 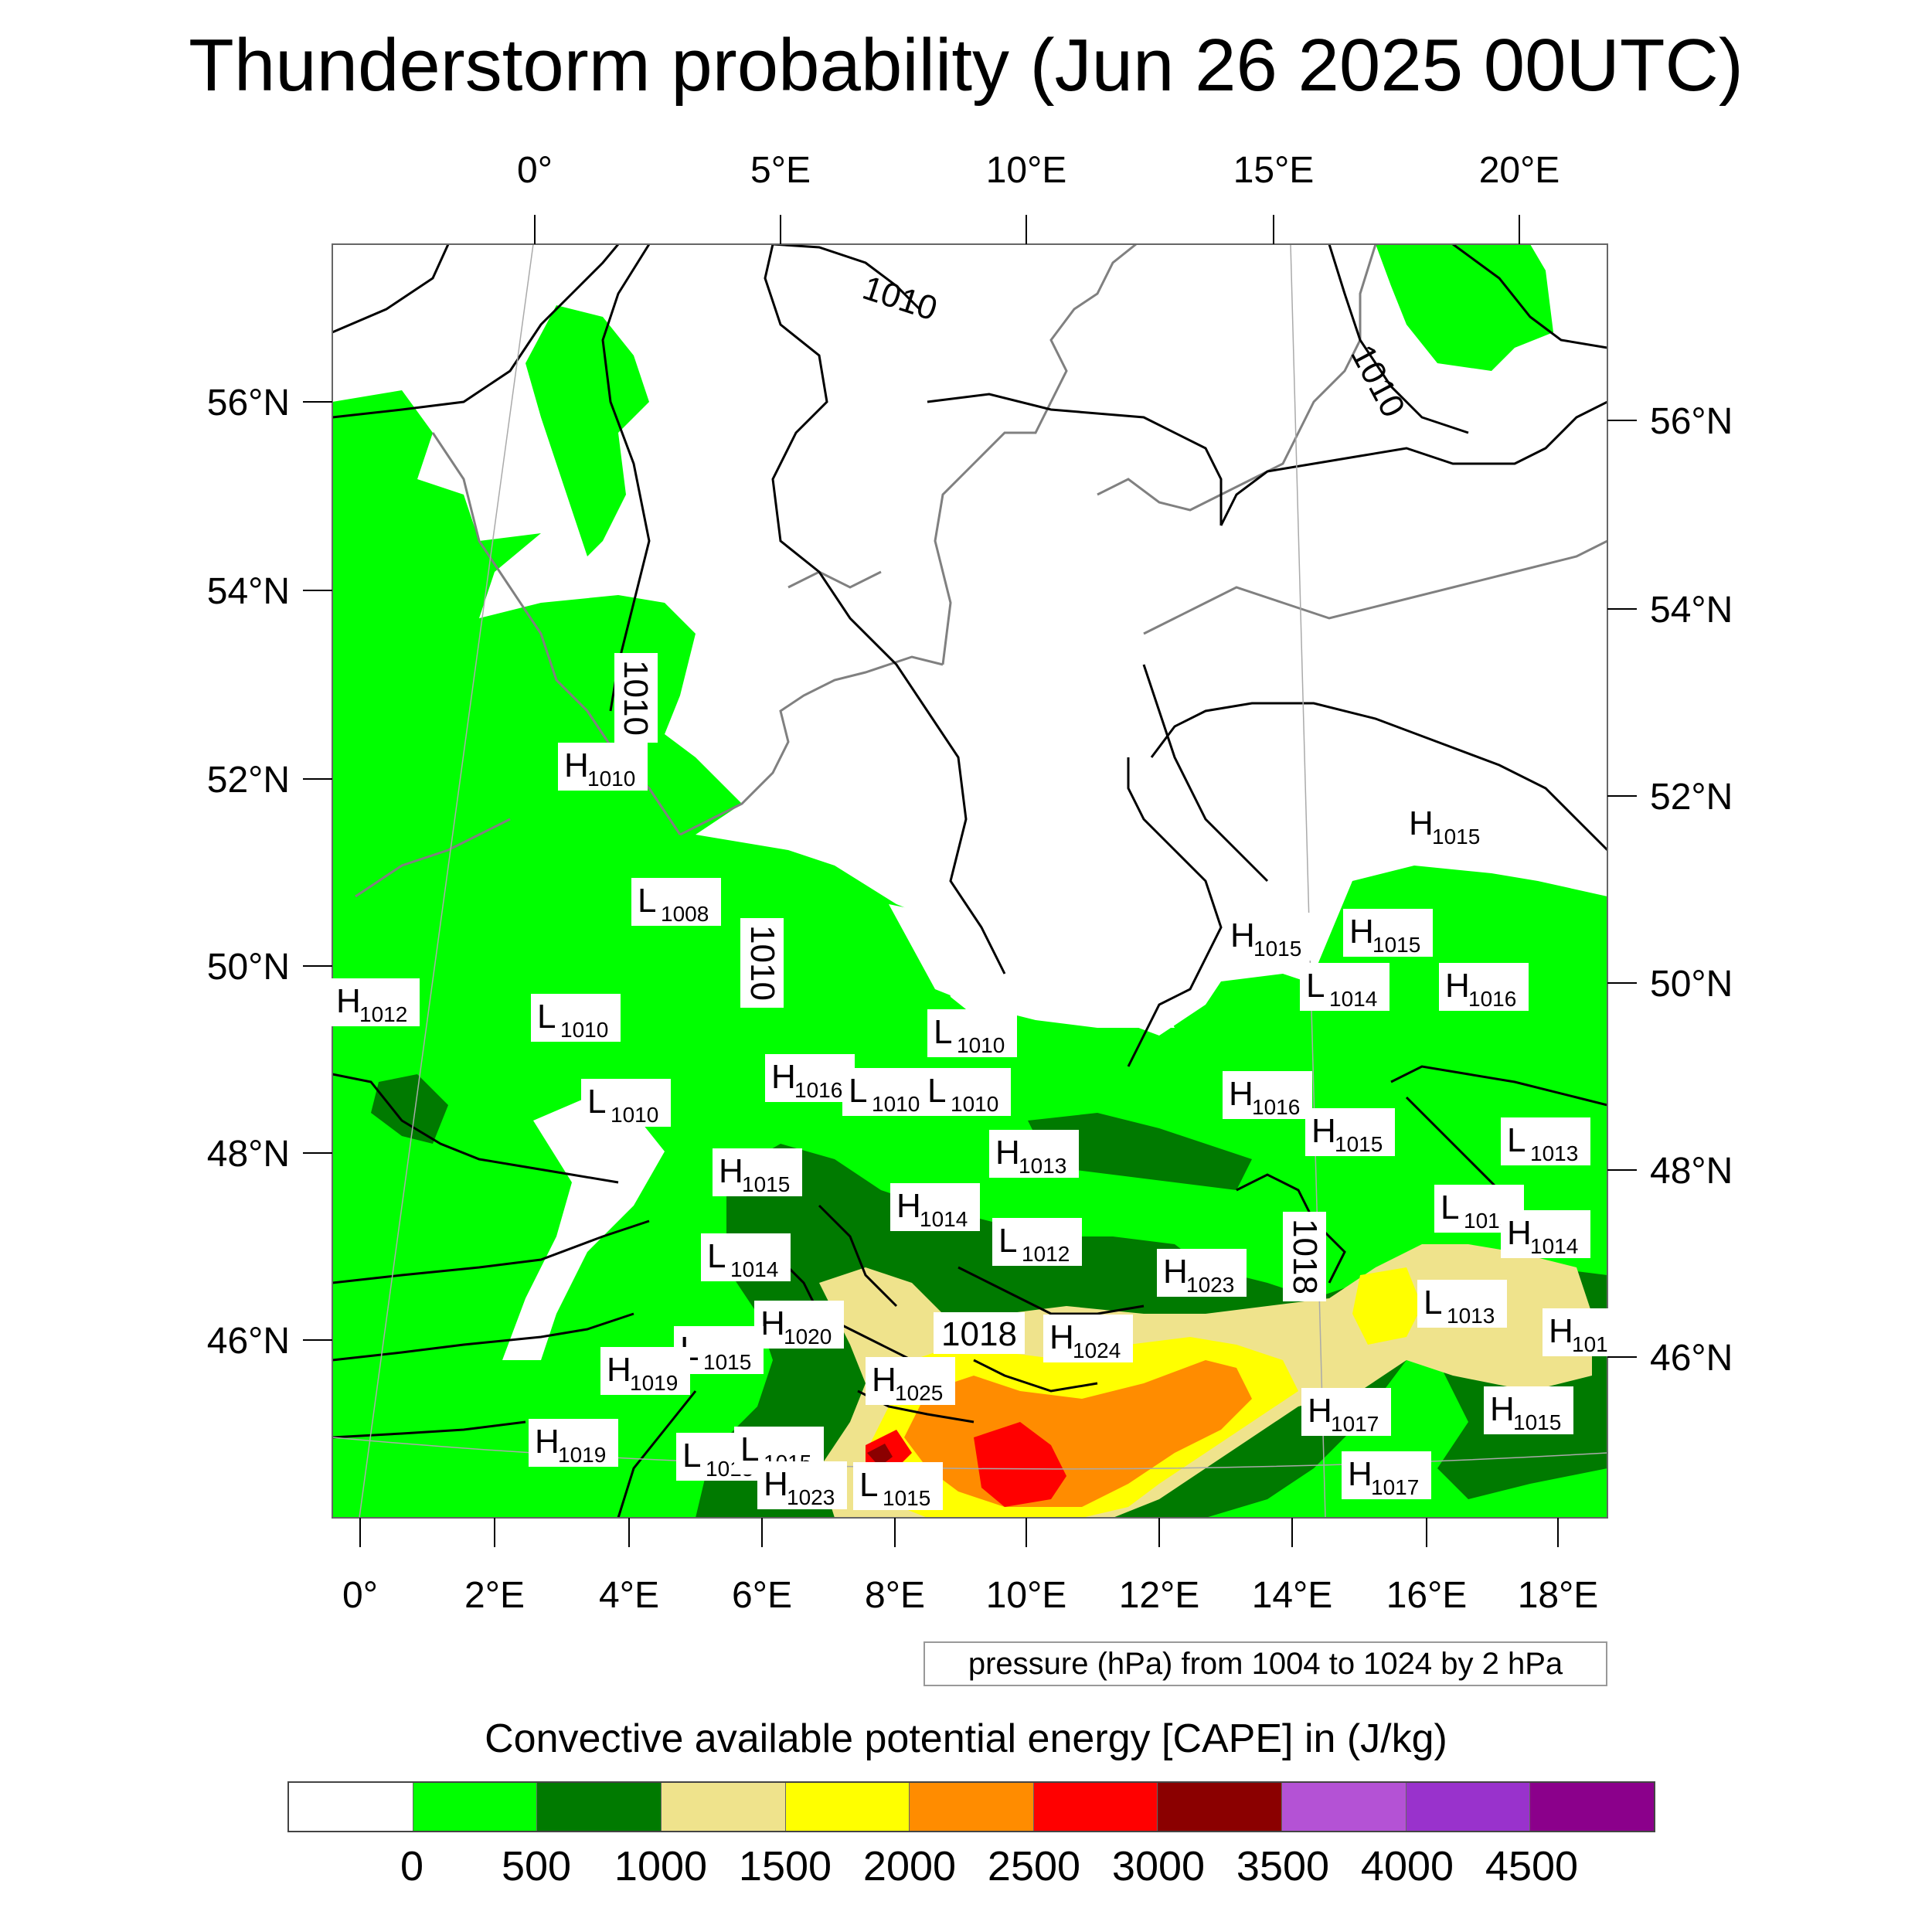 I want to click on legend-tick: 2000, so click(x=910, y=1866).